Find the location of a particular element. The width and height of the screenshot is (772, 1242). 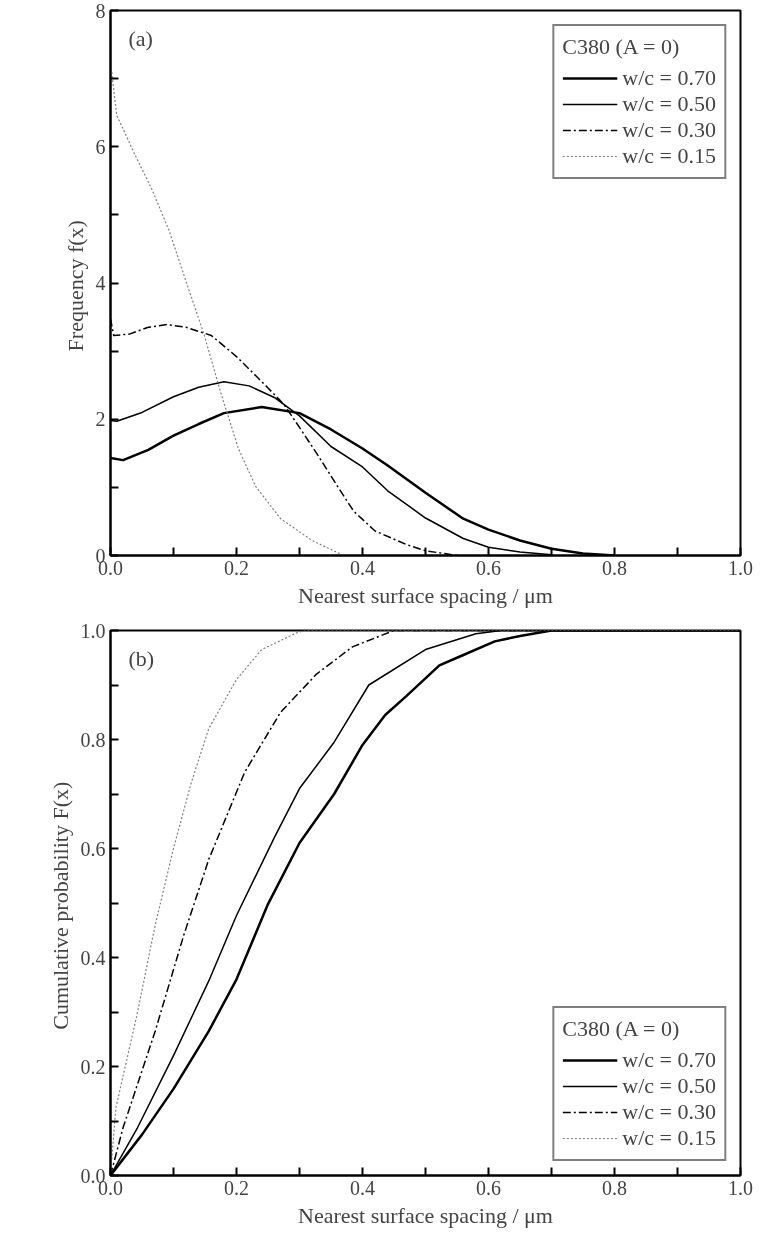

y-tick-label: 0.2 is located at coordinates (93, 1066).